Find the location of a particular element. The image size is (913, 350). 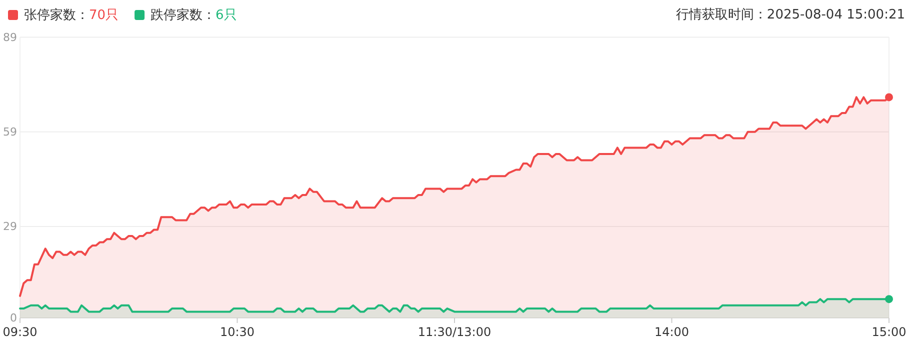

y-tick-label: 59 is located at coordinates (10, 131).